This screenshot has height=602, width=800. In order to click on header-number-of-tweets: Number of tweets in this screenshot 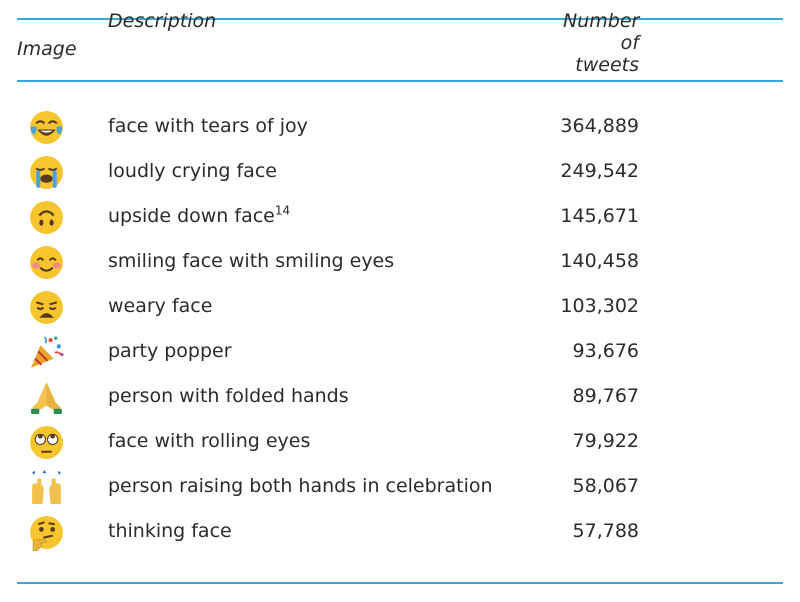, I will do `click(601, 43)`.